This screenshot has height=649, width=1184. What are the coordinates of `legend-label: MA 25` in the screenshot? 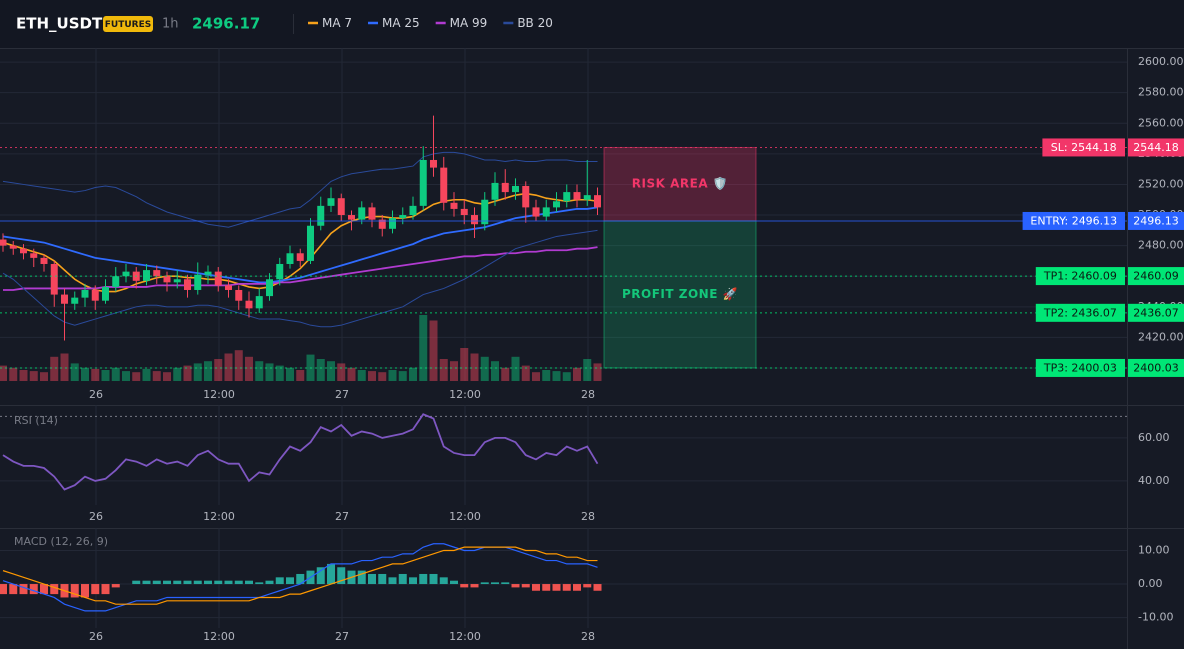 It's located at (401, 23).